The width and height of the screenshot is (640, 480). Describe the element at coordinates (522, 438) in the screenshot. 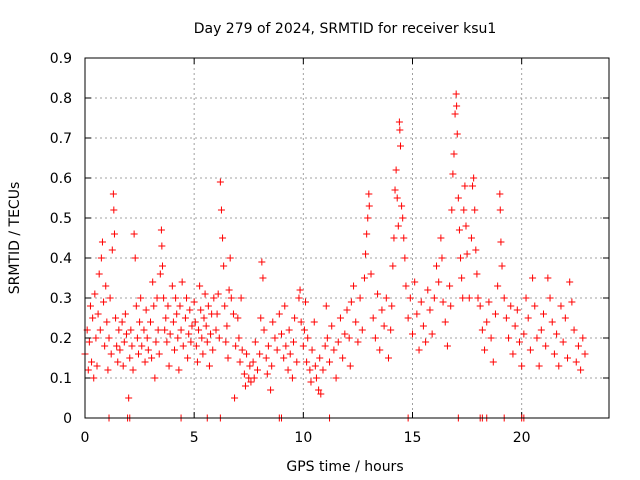

I see `x-tick-label: 20` at that location.